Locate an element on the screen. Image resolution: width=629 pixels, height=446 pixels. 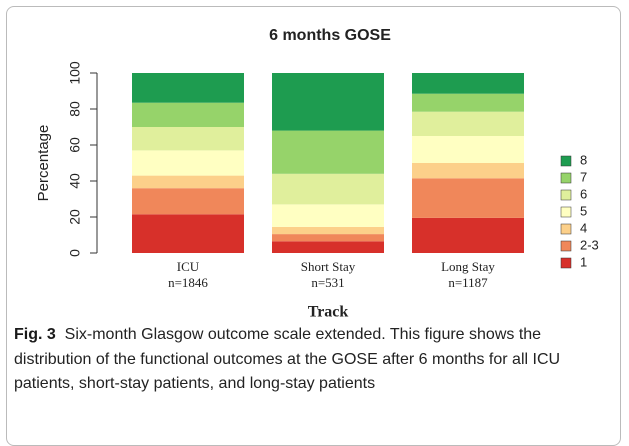
x-tick-sublabel: n=1187 is located at coordinates (468, 282).